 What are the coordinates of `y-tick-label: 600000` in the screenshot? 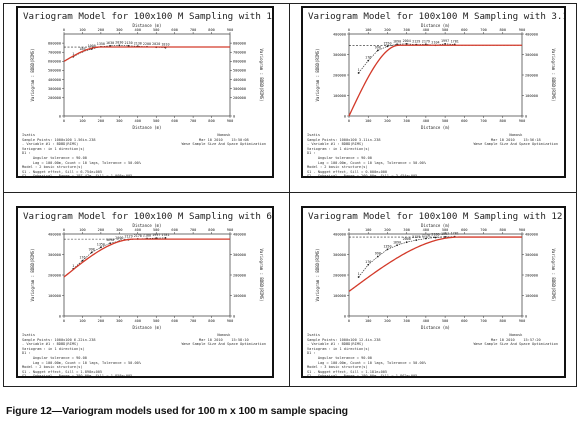 It's located at (54, 62).